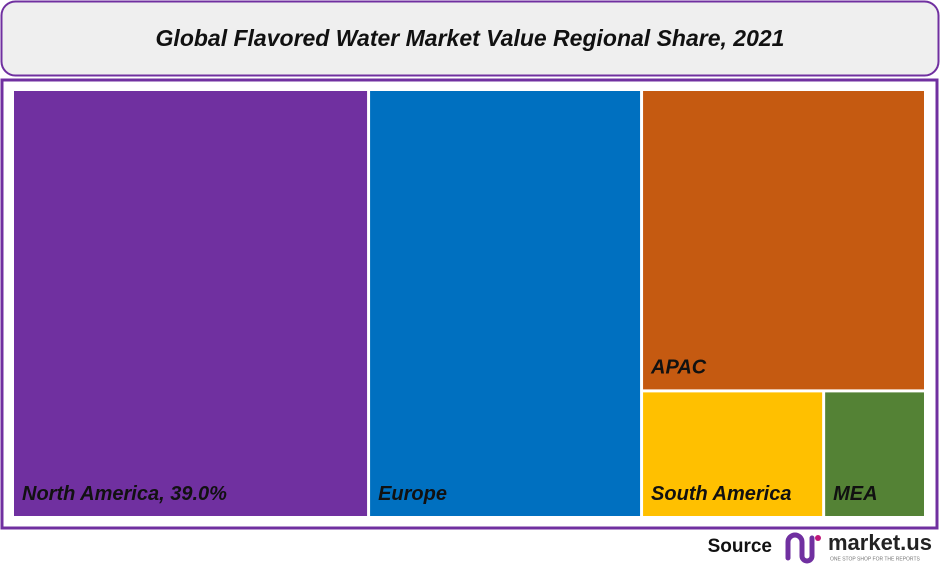 Image resolution: width=940 pixels, height=566 pixels. I want to click on category-label: APAC, so click(678, 368).